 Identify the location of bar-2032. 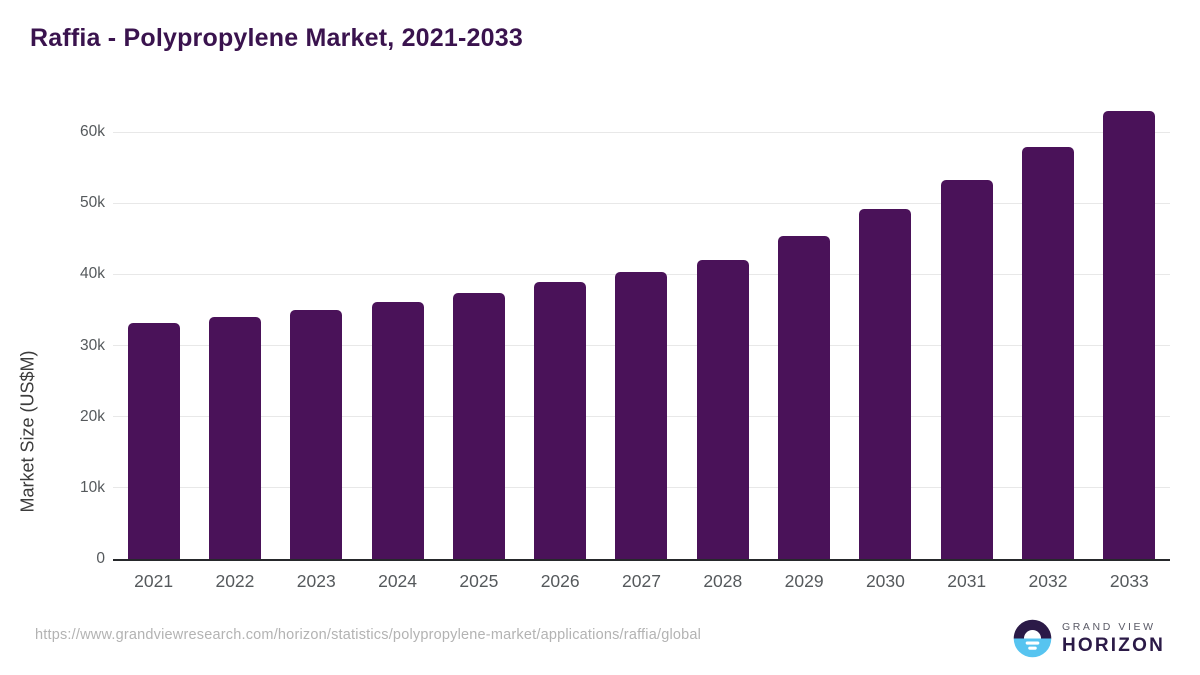
(1048, 352).